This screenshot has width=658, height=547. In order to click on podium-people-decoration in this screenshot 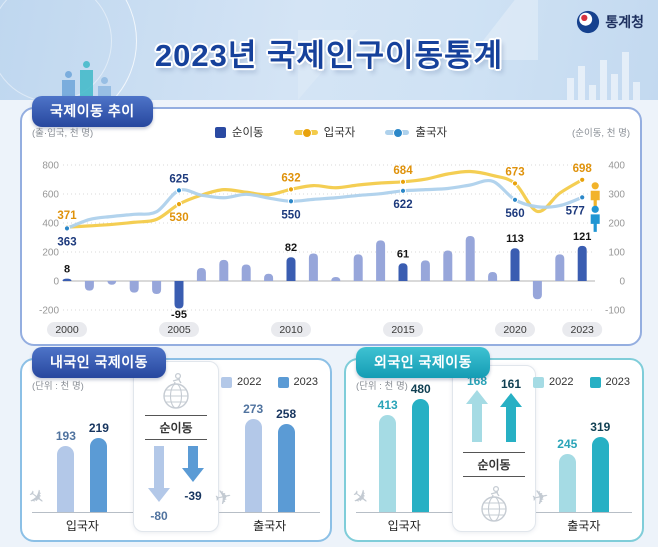, I will do `click(86, 80)`.